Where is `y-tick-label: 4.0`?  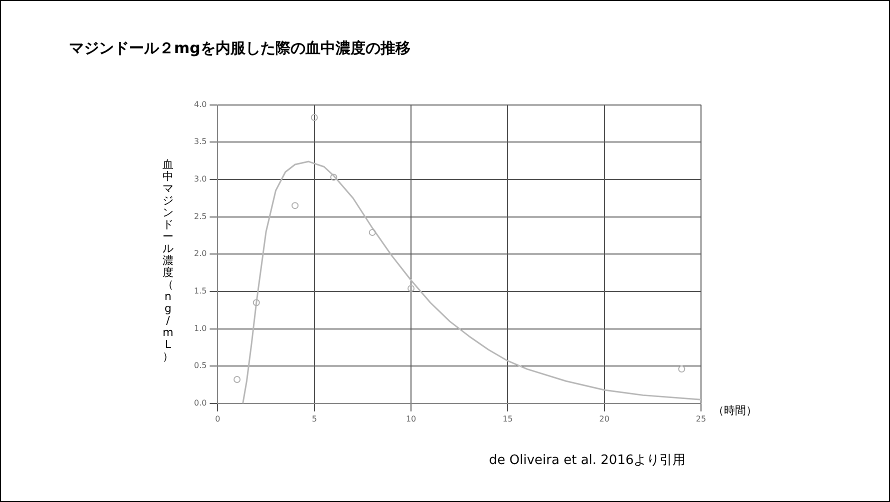 y-tick-label: 4.0 is located at coordinates (200, 104).